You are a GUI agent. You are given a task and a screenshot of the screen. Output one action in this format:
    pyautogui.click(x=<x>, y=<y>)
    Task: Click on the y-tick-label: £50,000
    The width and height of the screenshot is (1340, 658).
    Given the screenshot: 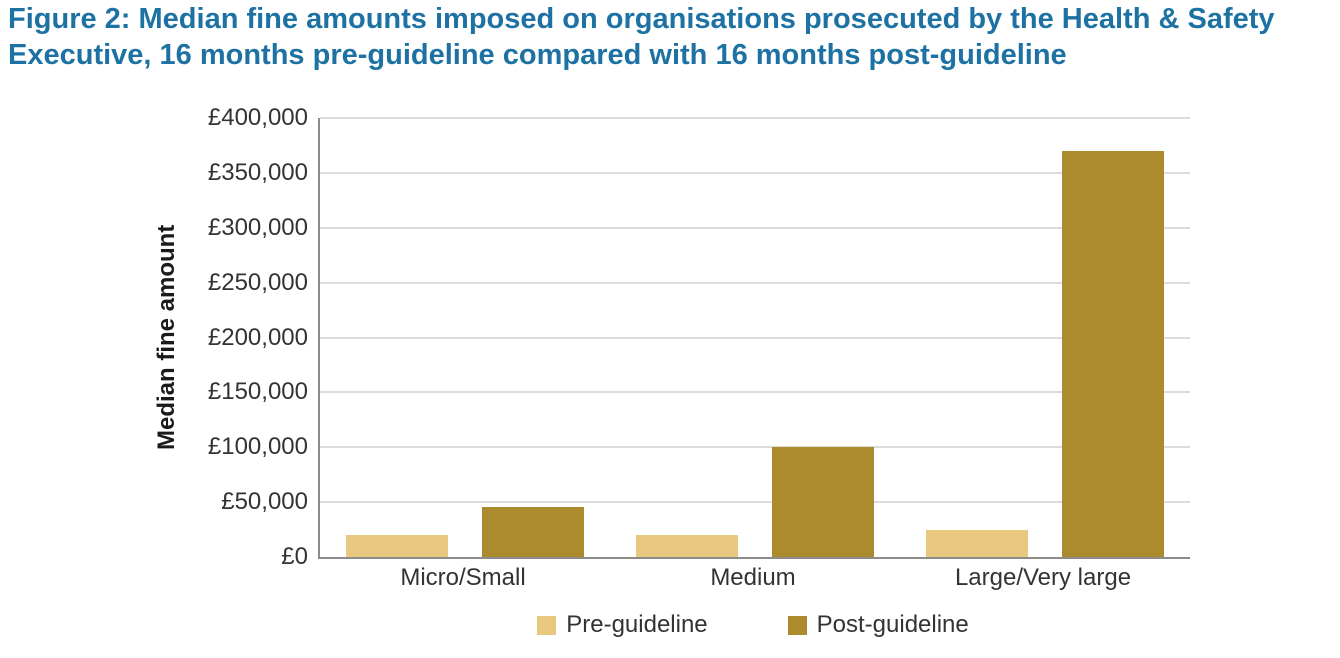 What is the action you would take?
    pyautogui.click(x=264, y=502)
    